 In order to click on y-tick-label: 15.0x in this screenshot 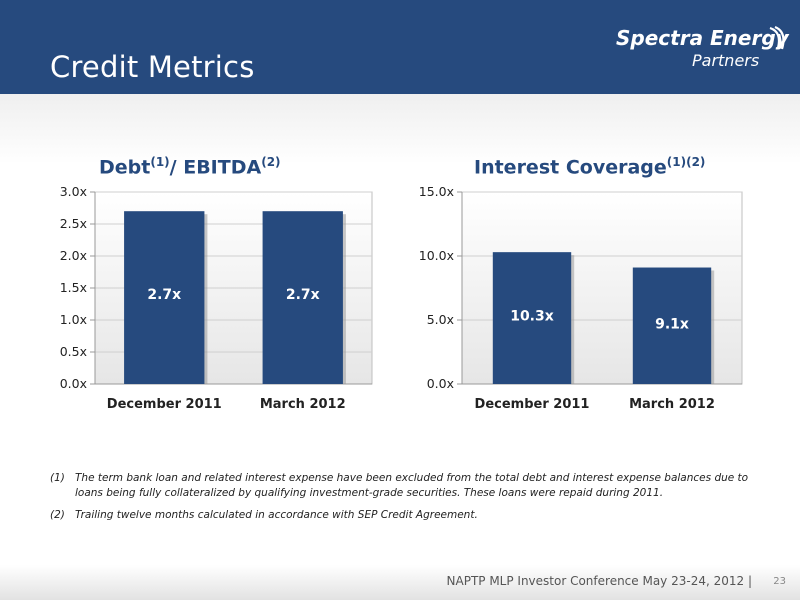, I will do `click(436, 191)`.